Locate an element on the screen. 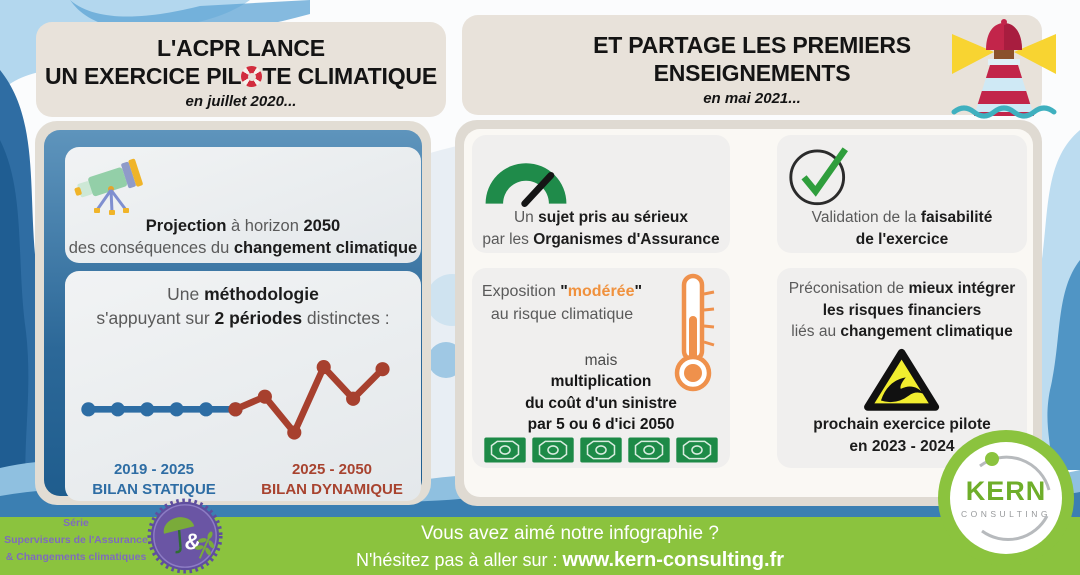 This screenshot has width=1080, height=575. badge-seal-icon: & is located at coordinates (185, 536).